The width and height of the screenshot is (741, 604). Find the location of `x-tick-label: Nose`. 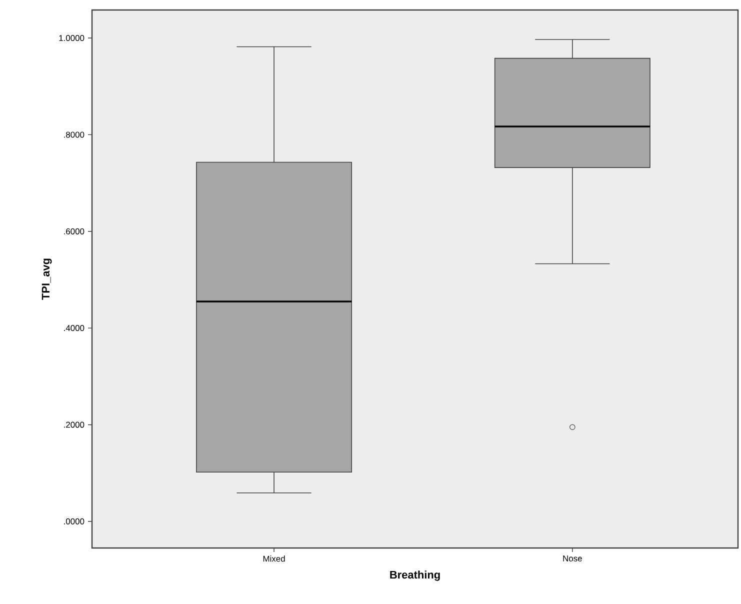

x-tick-label: Nose is located at coordinates (572, 559).